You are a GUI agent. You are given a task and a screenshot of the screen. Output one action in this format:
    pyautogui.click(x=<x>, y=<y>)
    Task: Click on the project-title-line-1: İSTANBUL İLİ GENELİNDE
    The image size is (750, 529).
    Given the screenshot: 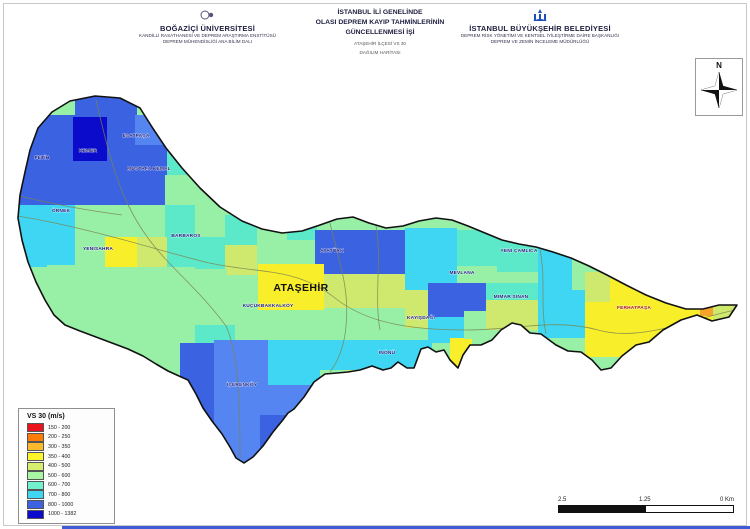 What is the action you would take?
    pyautogui.click(x=380, y=12)
    